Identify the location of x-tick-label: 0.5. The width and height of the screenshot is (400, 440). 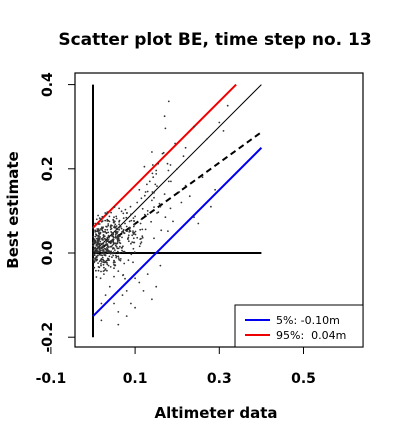
(303, 379).